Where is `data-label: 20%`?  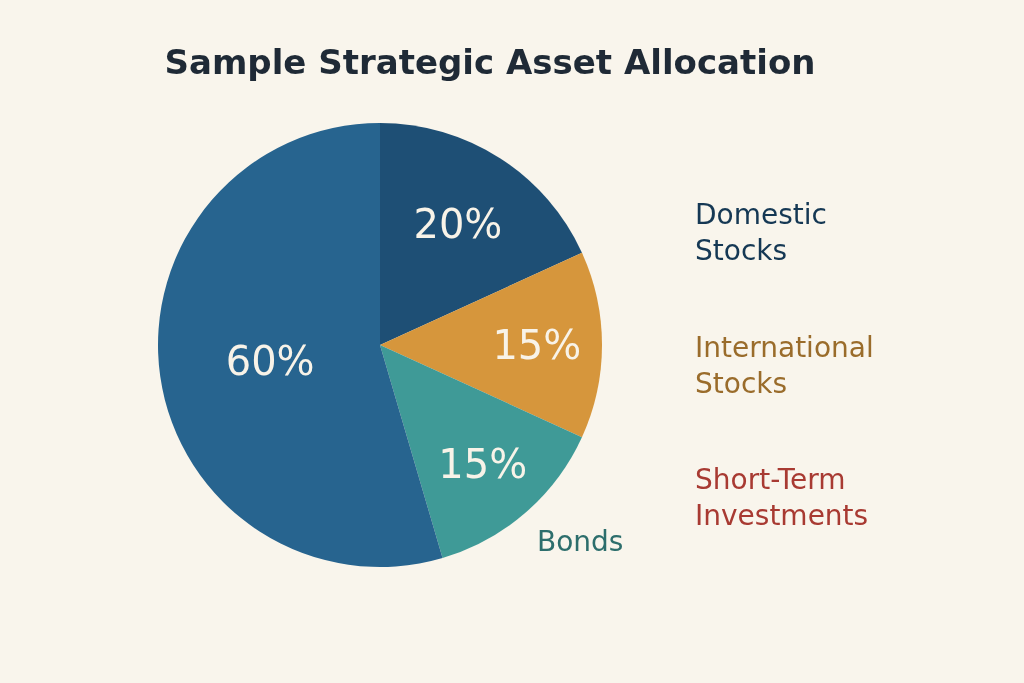
data-label: 20% is located at coordinates (458, 223).